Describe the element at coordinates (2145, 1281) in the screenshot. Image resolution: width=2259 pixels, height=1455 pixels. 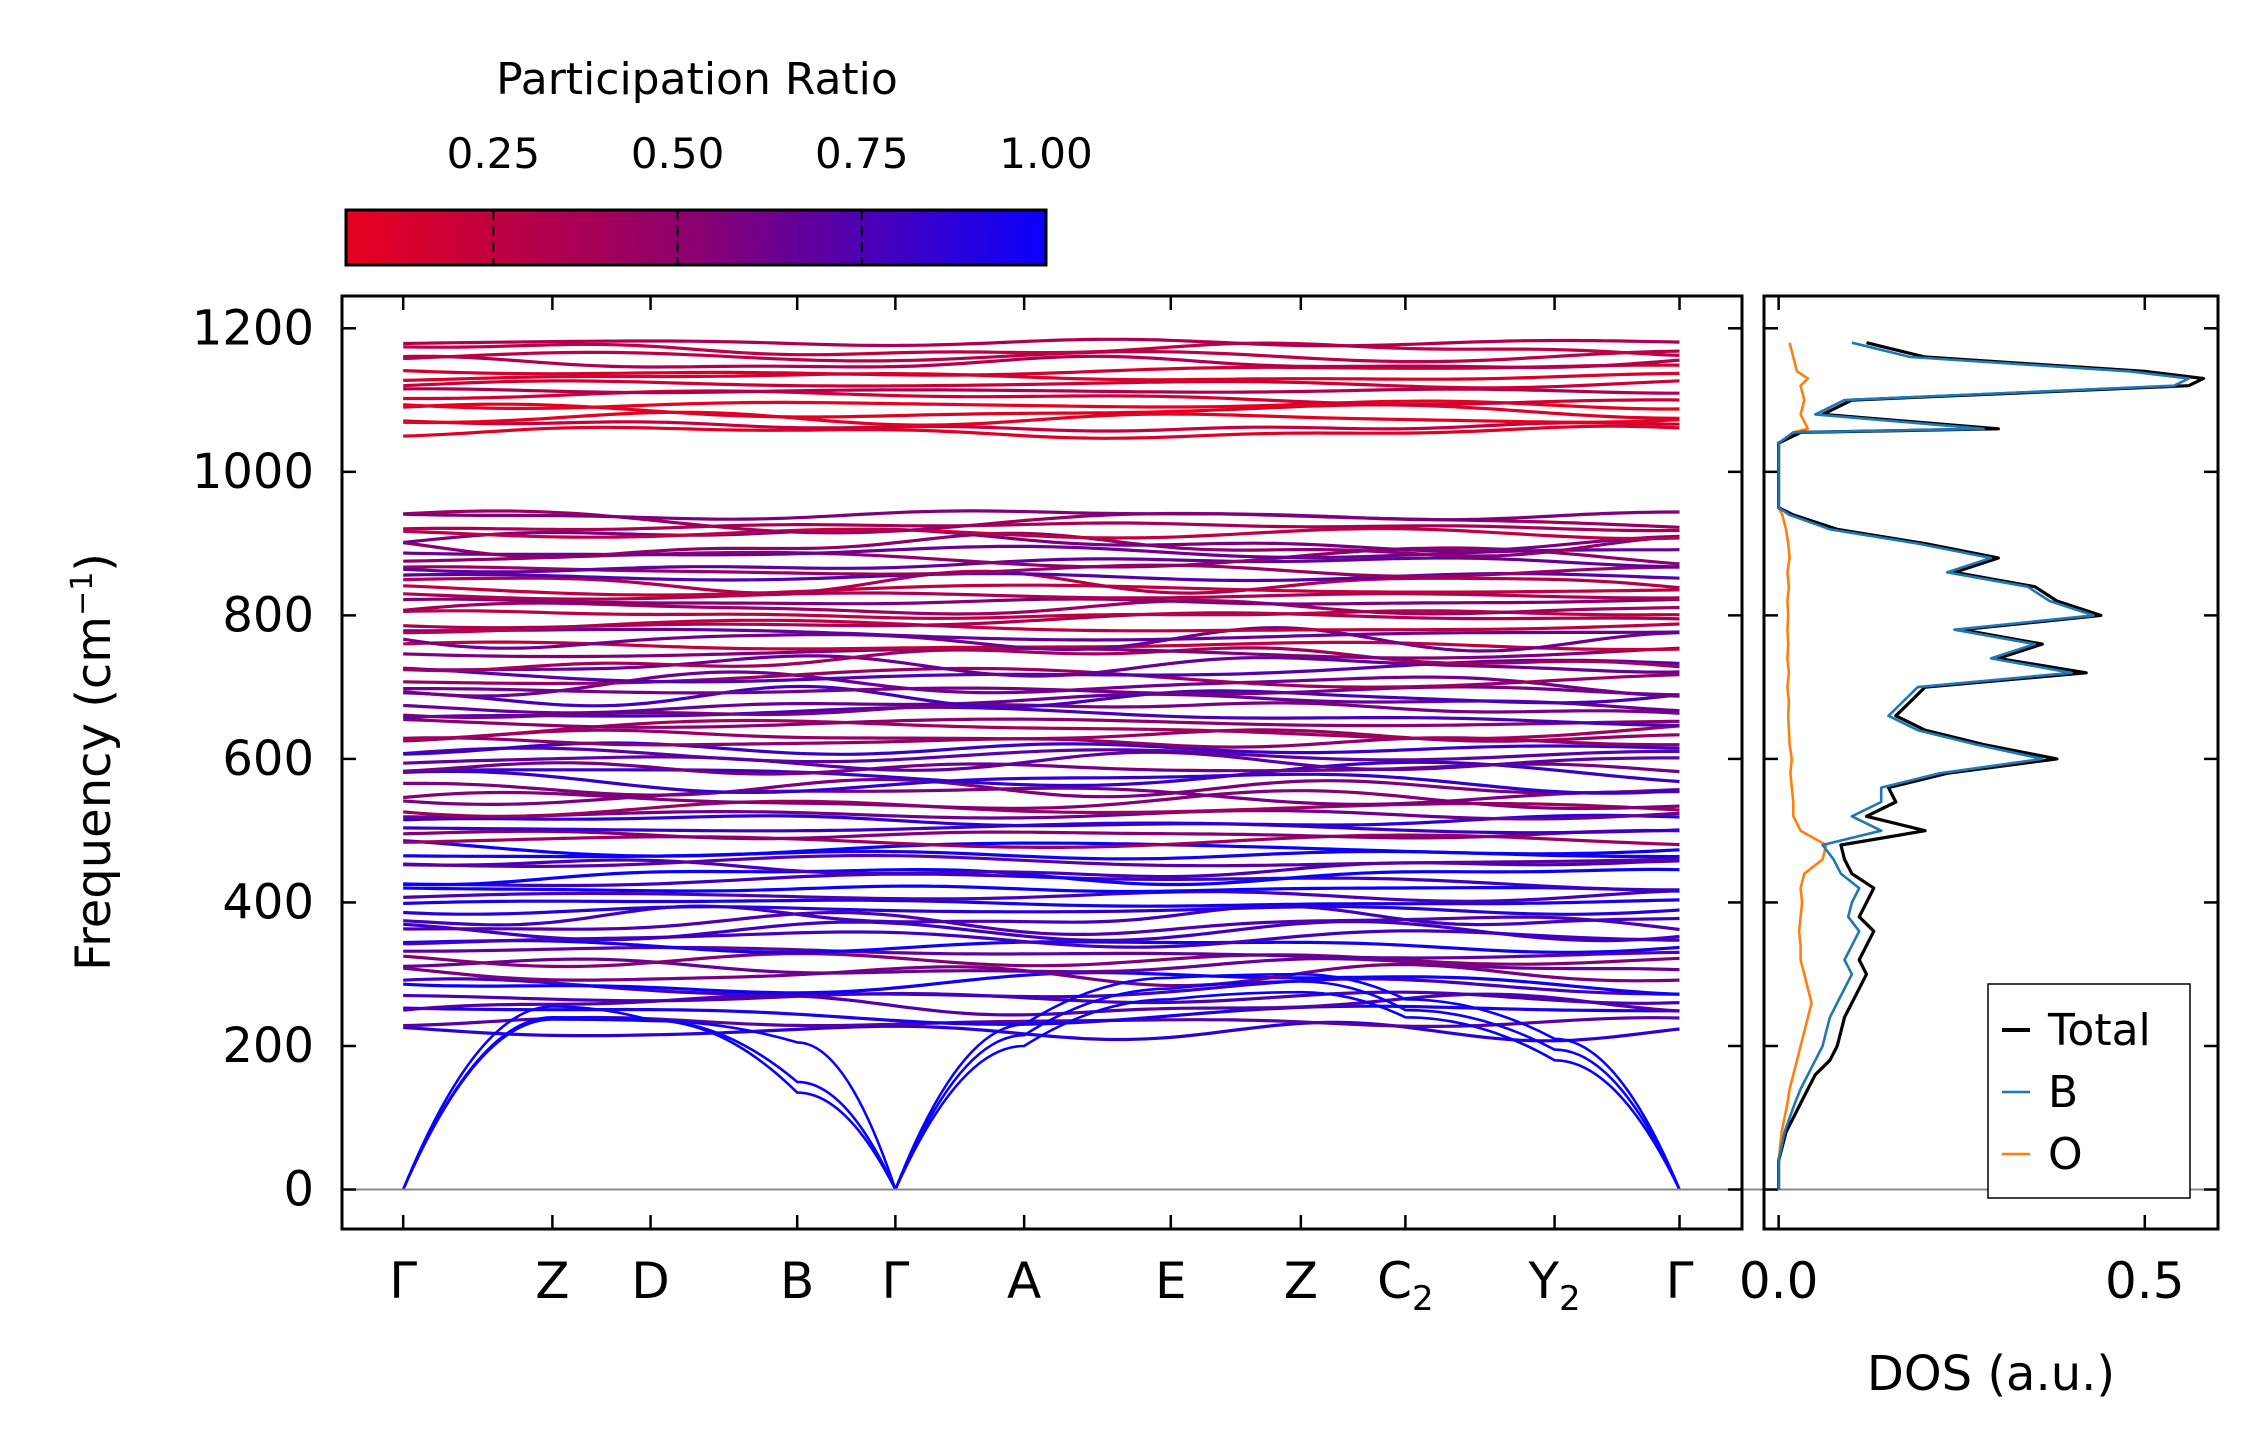
I see `dos-x-tick-label: 0.5` at that location.